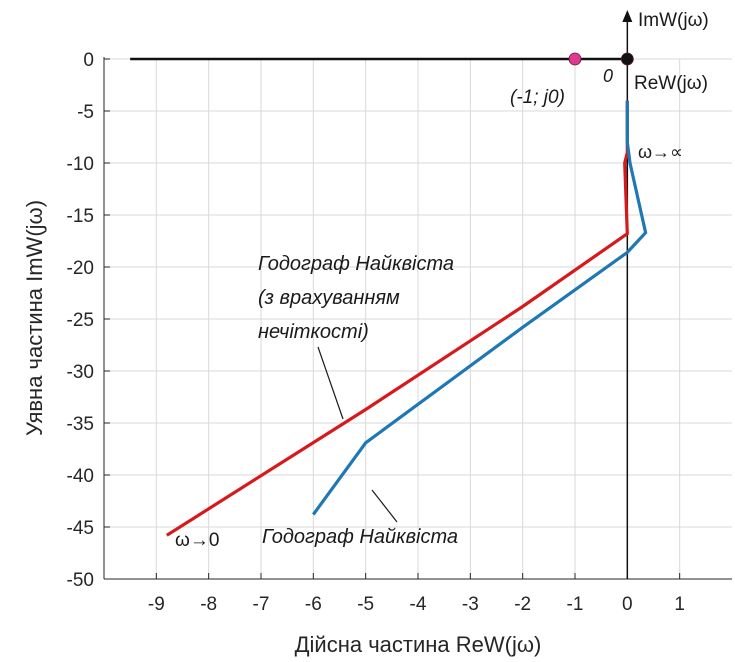 This screenshot has width=735, height=662. Describe the element at coordinates (418, 604) in the screenshot. I see `x-tick-label: -4` at that location.